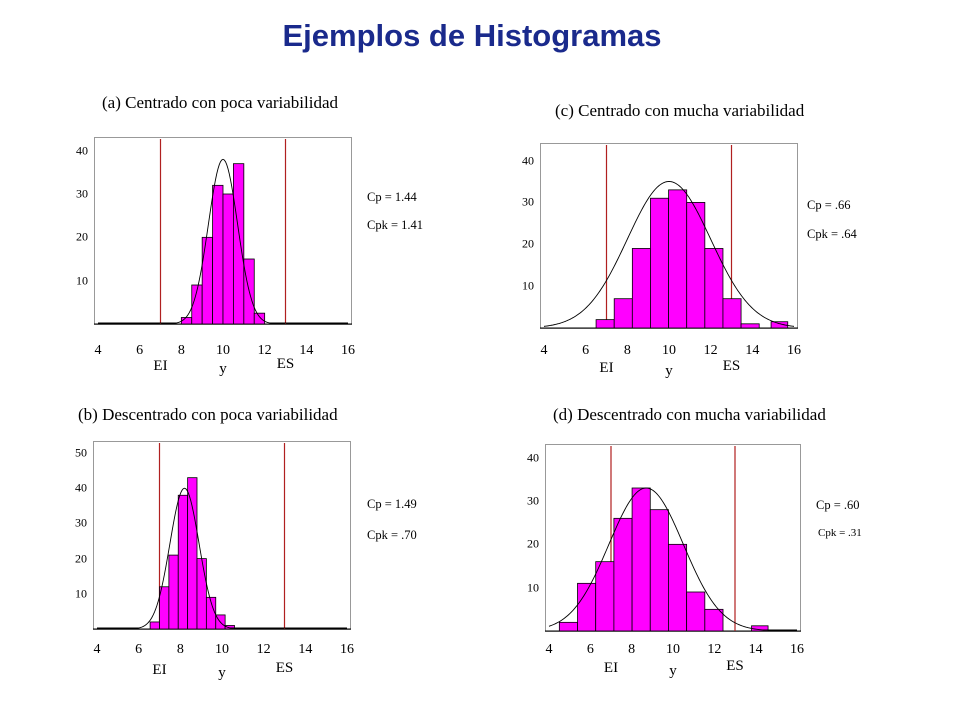 Image resolution: width=960 pixels, height=720 pixels. I want to click on plot-frame, so click(222, 535).